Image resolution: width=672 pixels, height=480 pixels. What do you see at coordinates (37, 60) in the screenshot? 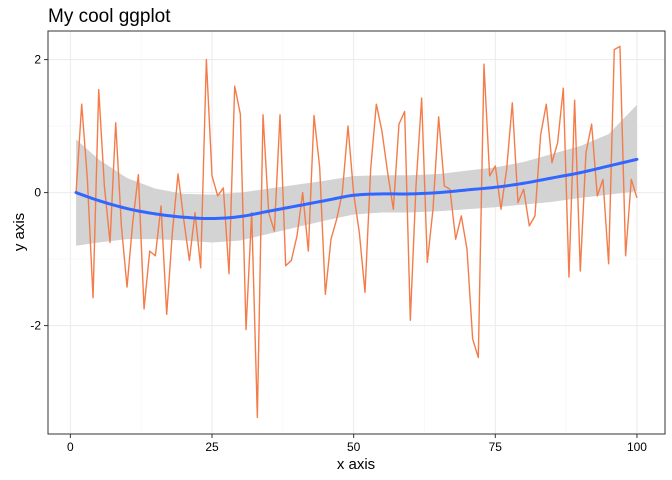
I see `y-tick-label: 2` at bounding box center [37, 60].